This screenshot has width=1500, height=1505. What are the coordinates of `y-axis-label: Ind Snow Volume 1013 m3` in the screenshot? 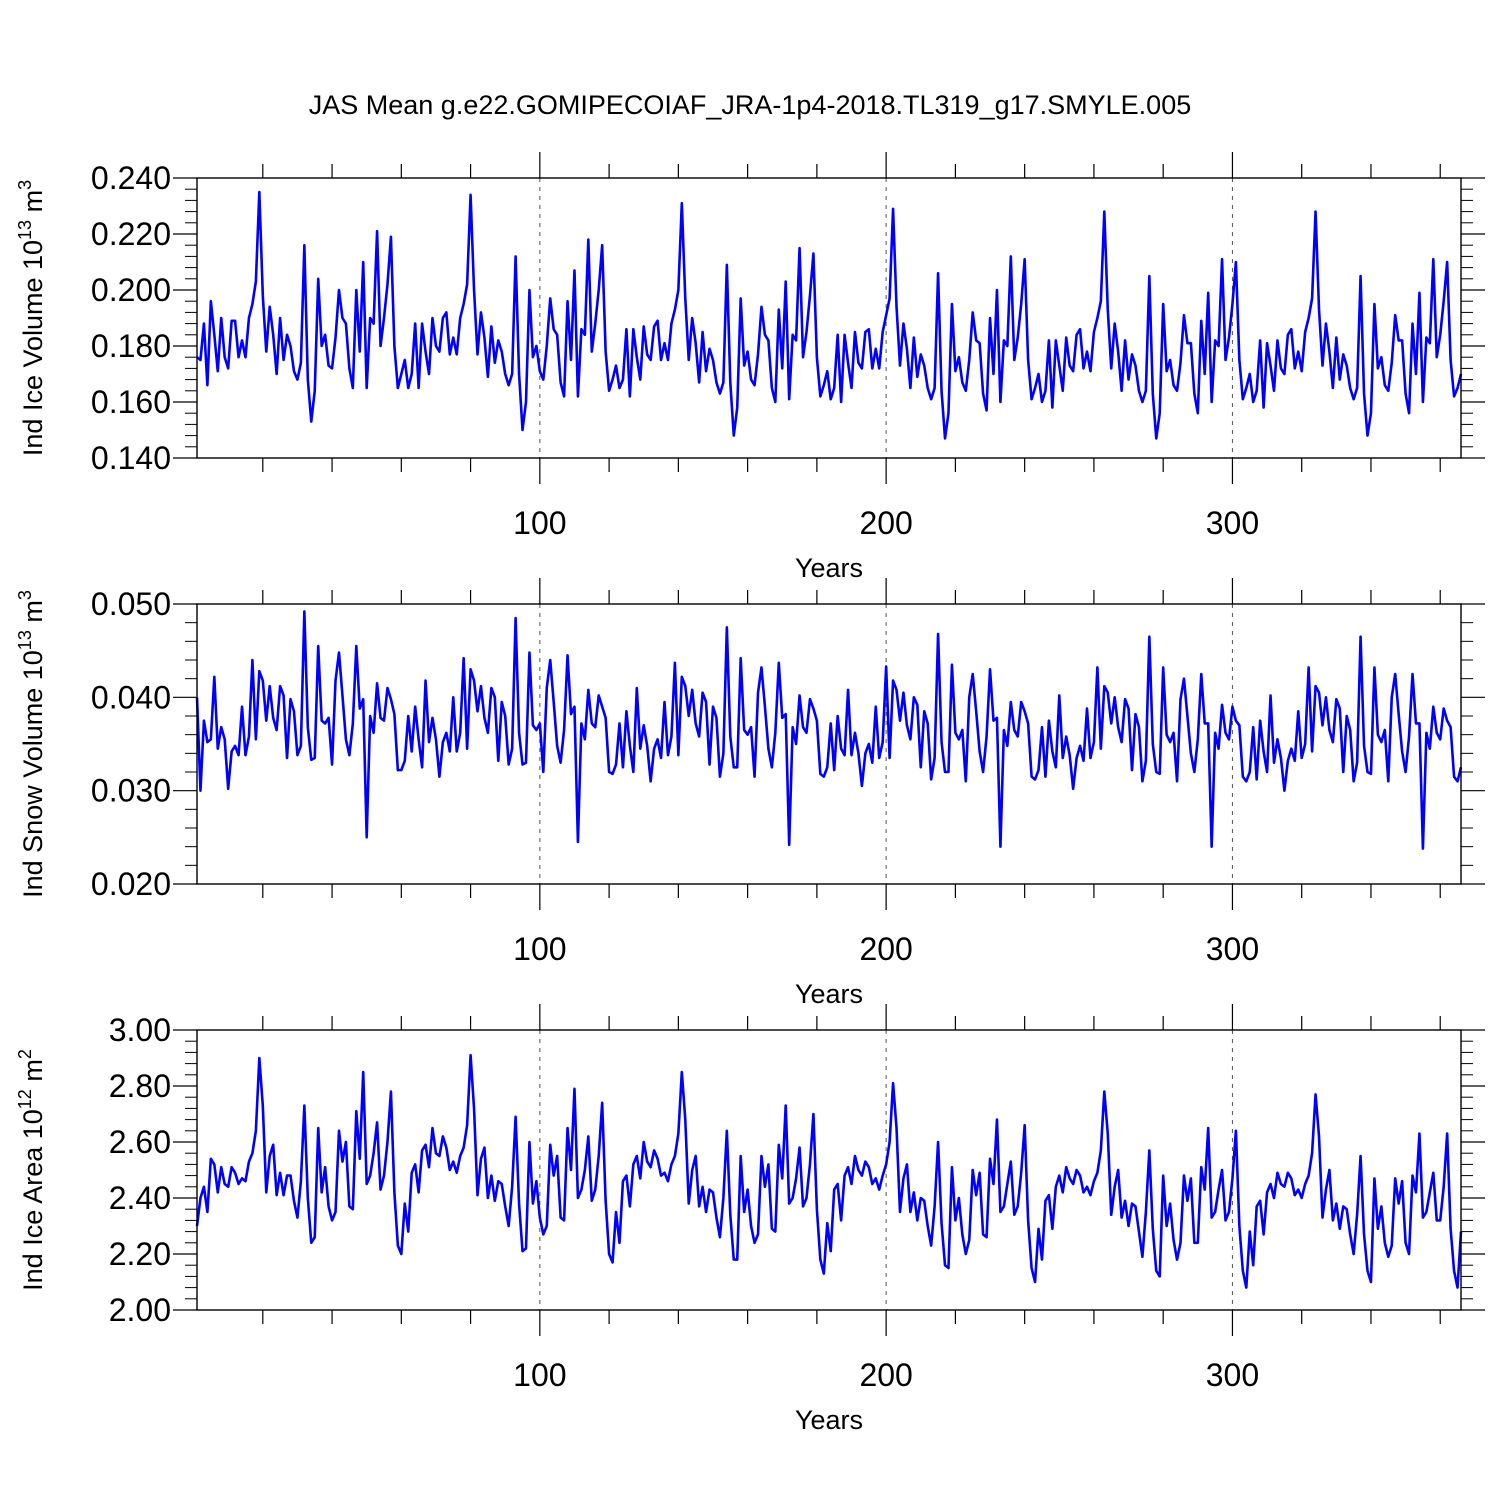 It's located at (31, 744).